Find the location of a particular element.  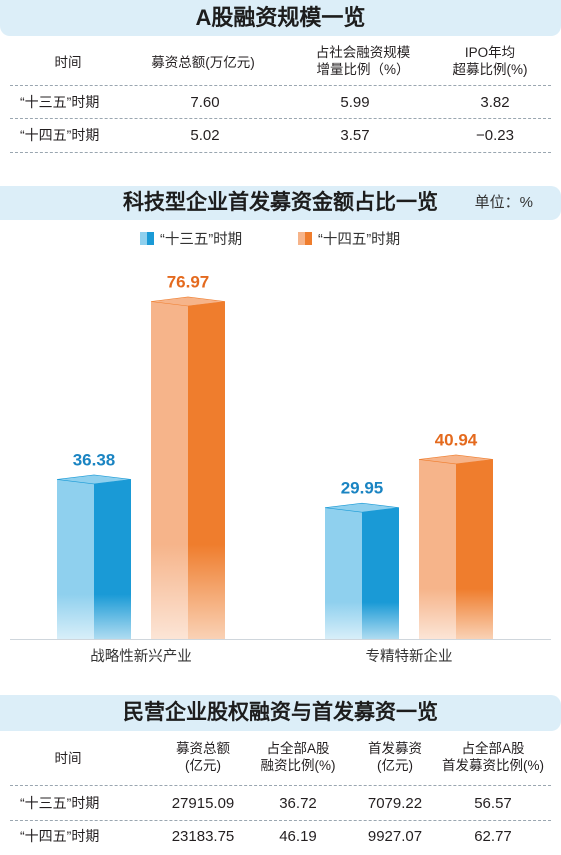

table1-title-banner: A股融资规模一览 is located at coordinates (280, 18).